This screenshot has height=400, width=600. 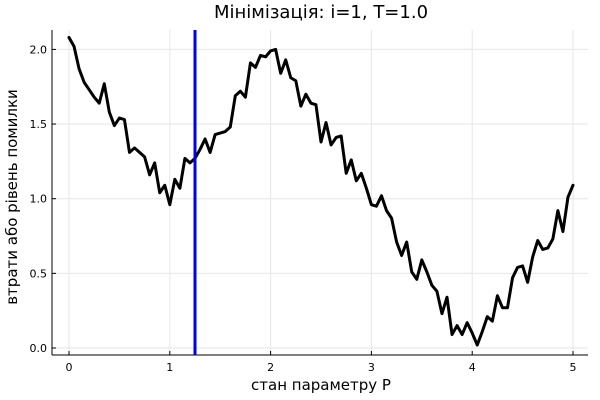 I want to click on y-tick-label-3: 1.5, so click(x=39, y=124).